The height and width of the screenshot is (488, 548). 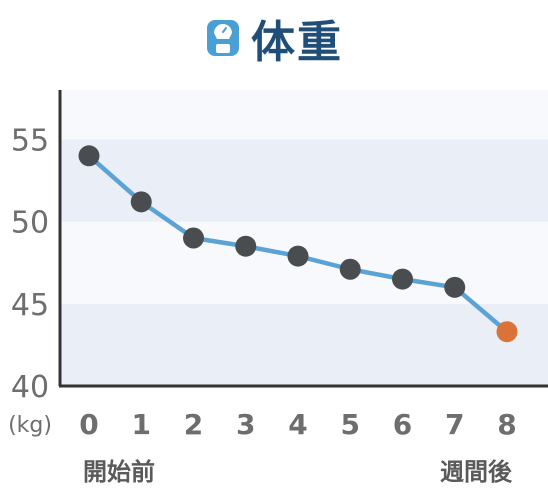 I want to click on start-label: 開始前, so click(x=119, y=472).